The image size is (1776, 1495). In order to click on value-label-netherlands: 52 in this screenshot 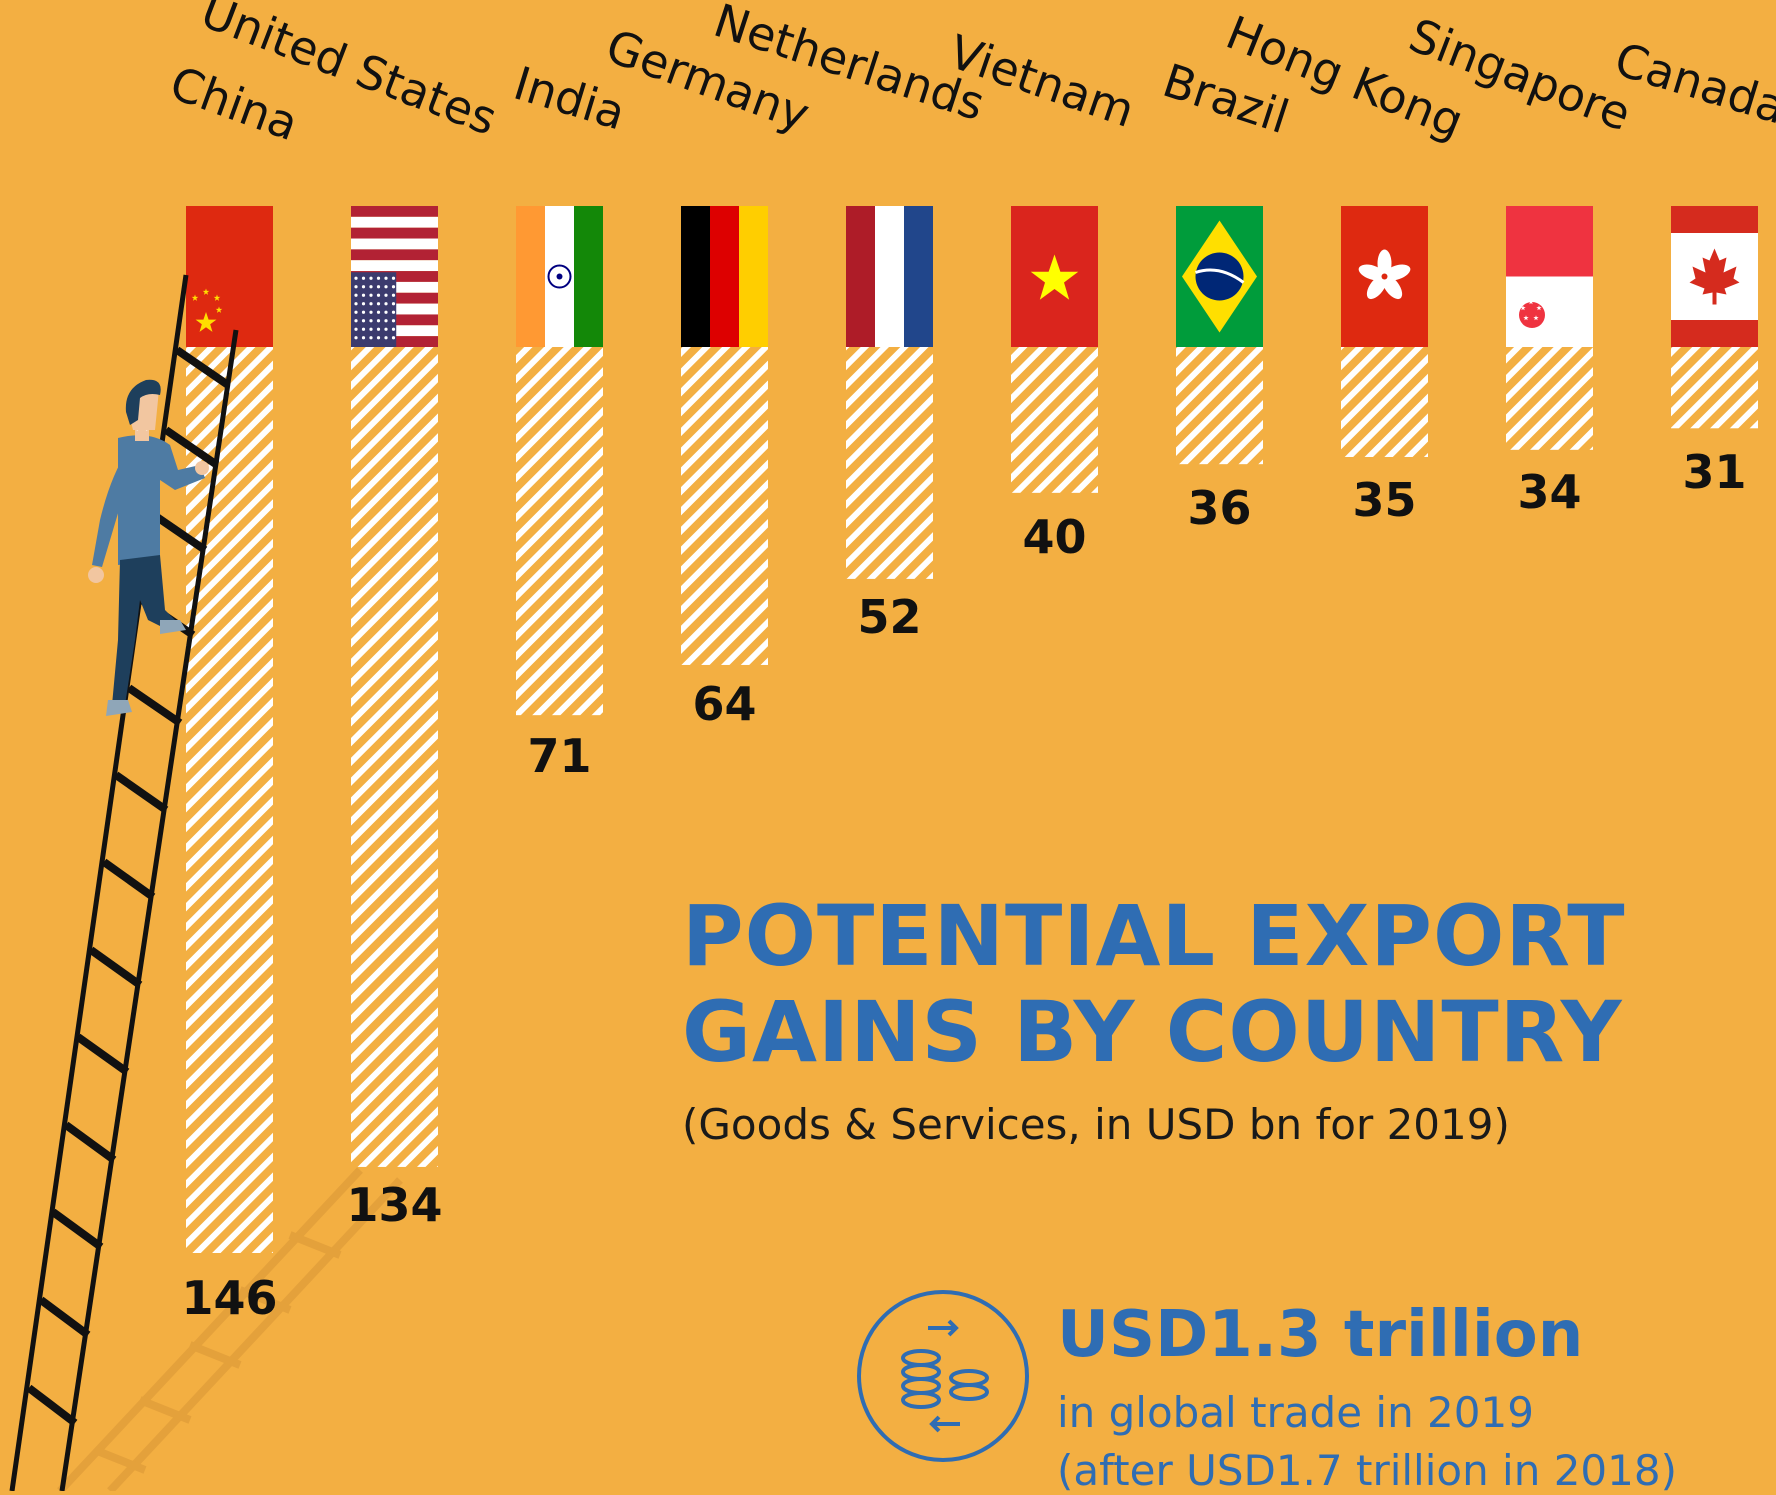, I will do `click(889, 617)`.